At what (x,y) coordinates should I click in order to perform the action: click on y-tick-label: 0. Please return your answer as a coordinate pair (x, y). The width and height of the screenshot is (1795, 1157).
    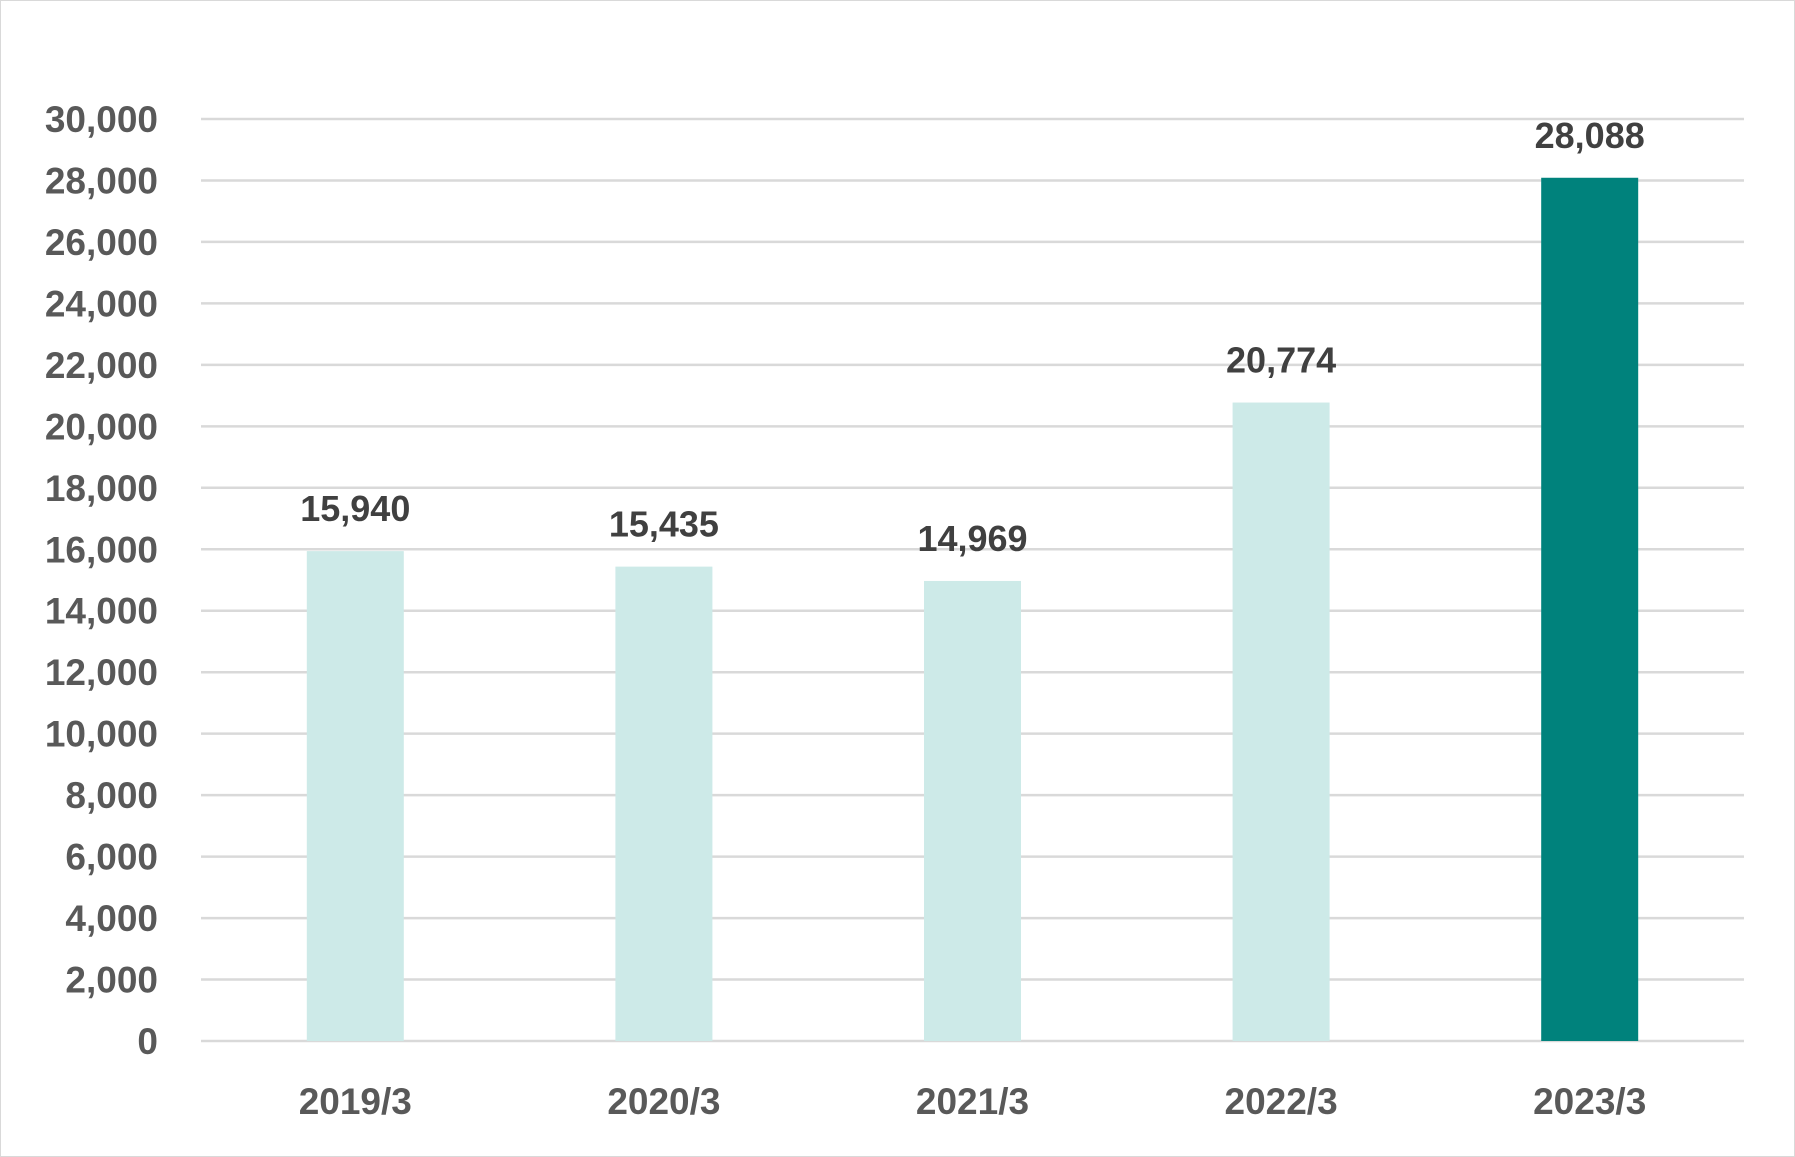
    Looking at the image, I should click on (147, 1041).